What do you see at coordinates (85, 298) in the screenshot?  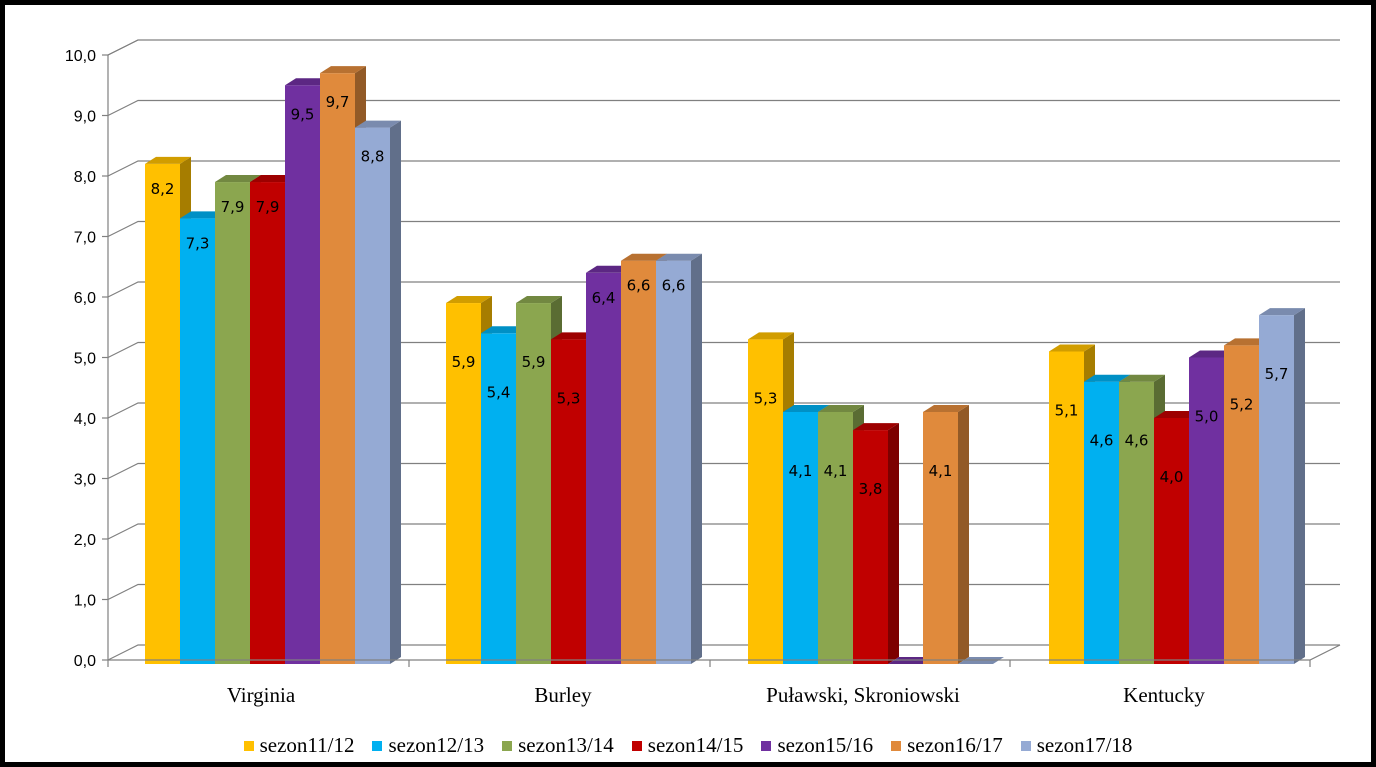 I see `y-tick-label: 6,0` at bounding box center [85, 298].